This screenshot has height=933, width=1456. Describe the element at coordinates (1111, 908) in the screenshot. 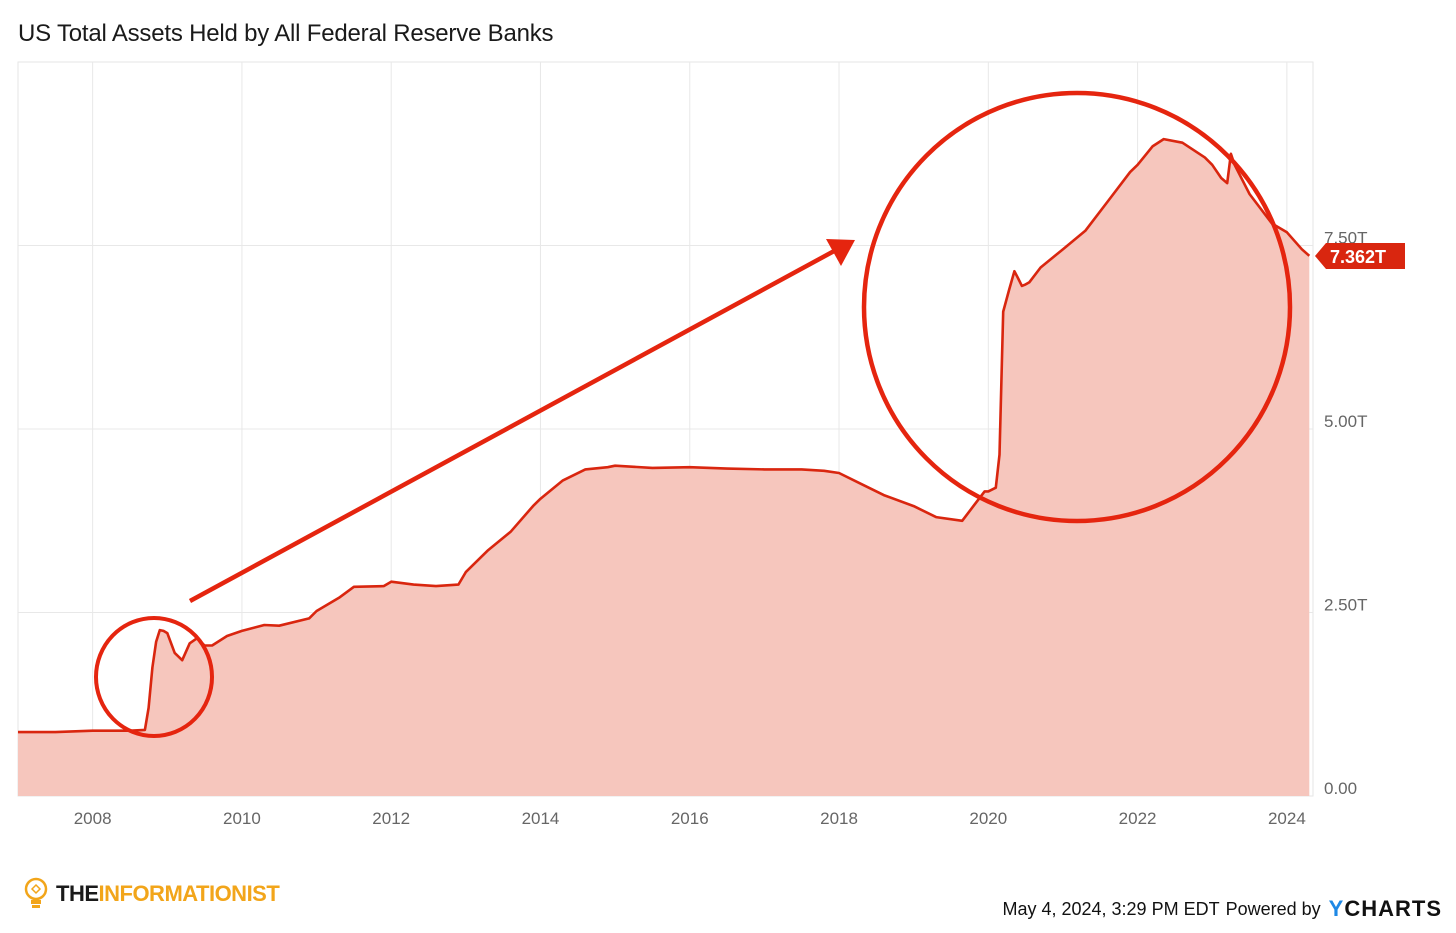

I see `timestamp: May 4, 2024, 3:29 PM EDT` at that location.